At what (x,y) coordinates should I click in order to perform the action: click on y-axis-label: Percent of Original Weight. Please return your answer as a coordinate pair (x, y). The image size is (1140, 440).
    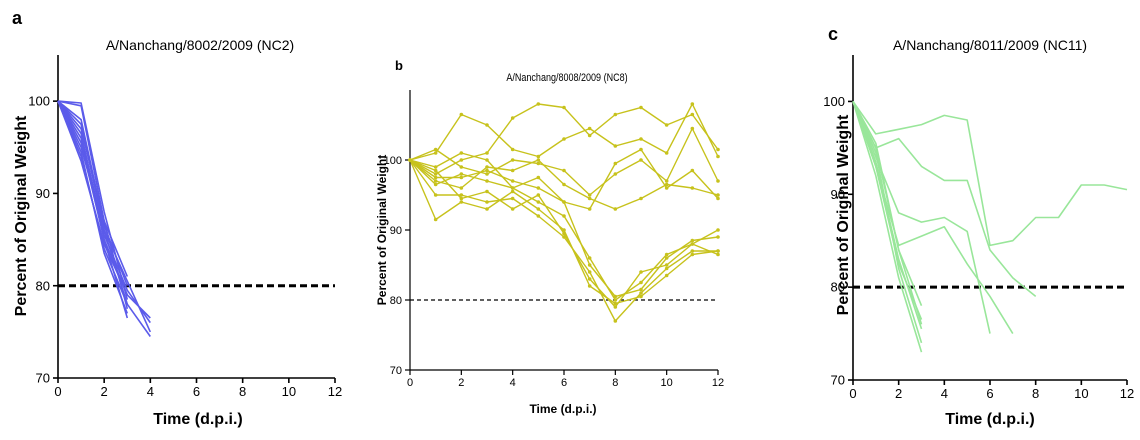
    Looking at the image, I should click on (21, 215).